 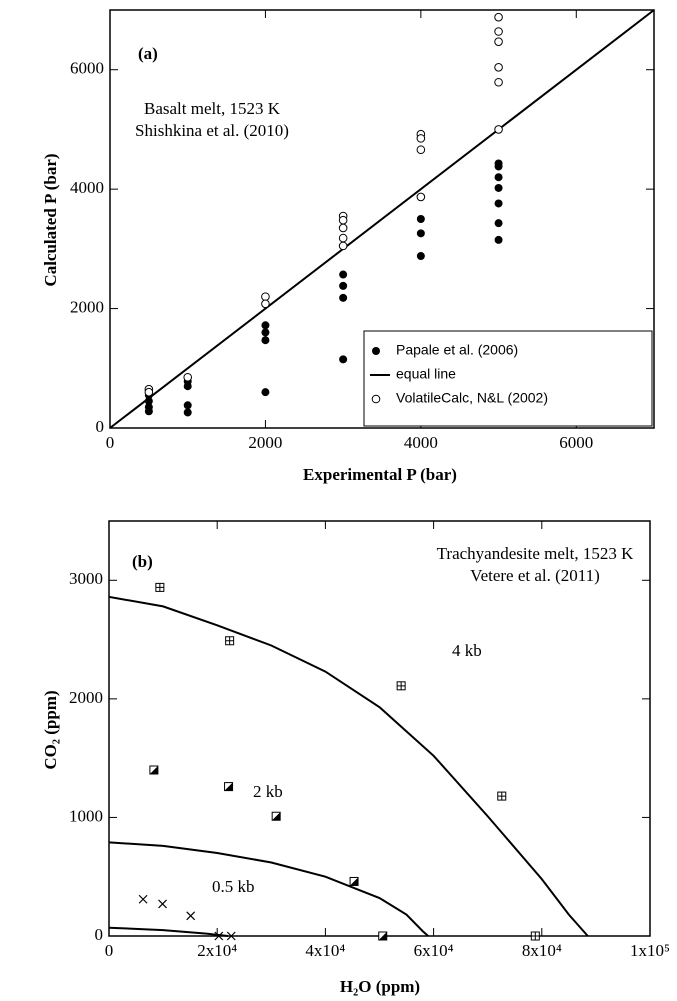 What do you see at coordinates (217, 950) in the screenshot?
I see `x-tick-label: 2x10⁴` at bounding box center [217, 950].